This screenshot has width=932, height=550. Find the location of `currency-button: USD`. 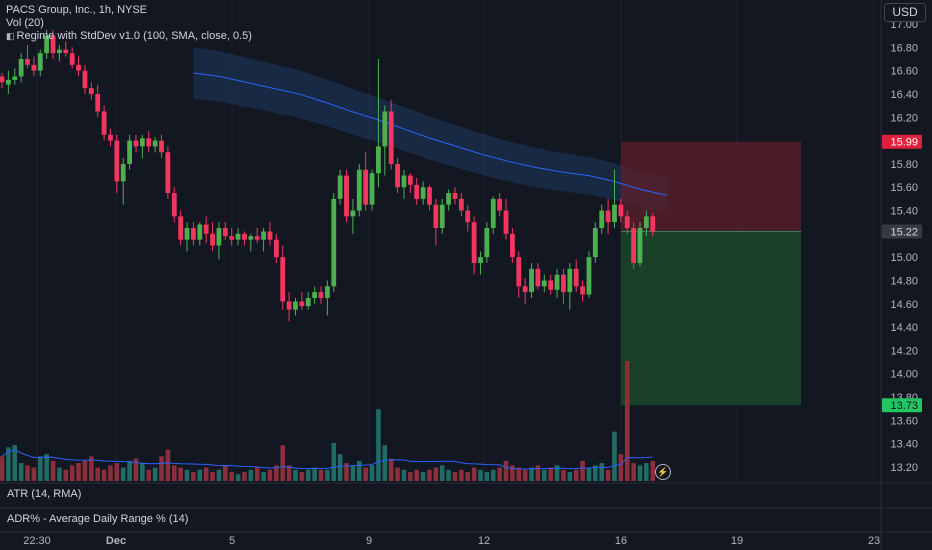

currency-button: USD is located at coordinates (905, 12).